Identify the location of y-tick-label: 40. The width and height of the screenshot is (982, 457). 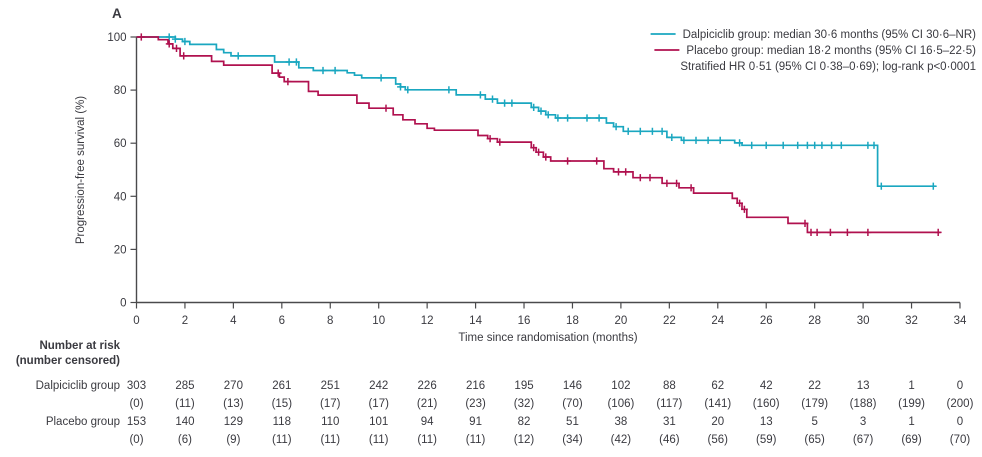
(120, 197).